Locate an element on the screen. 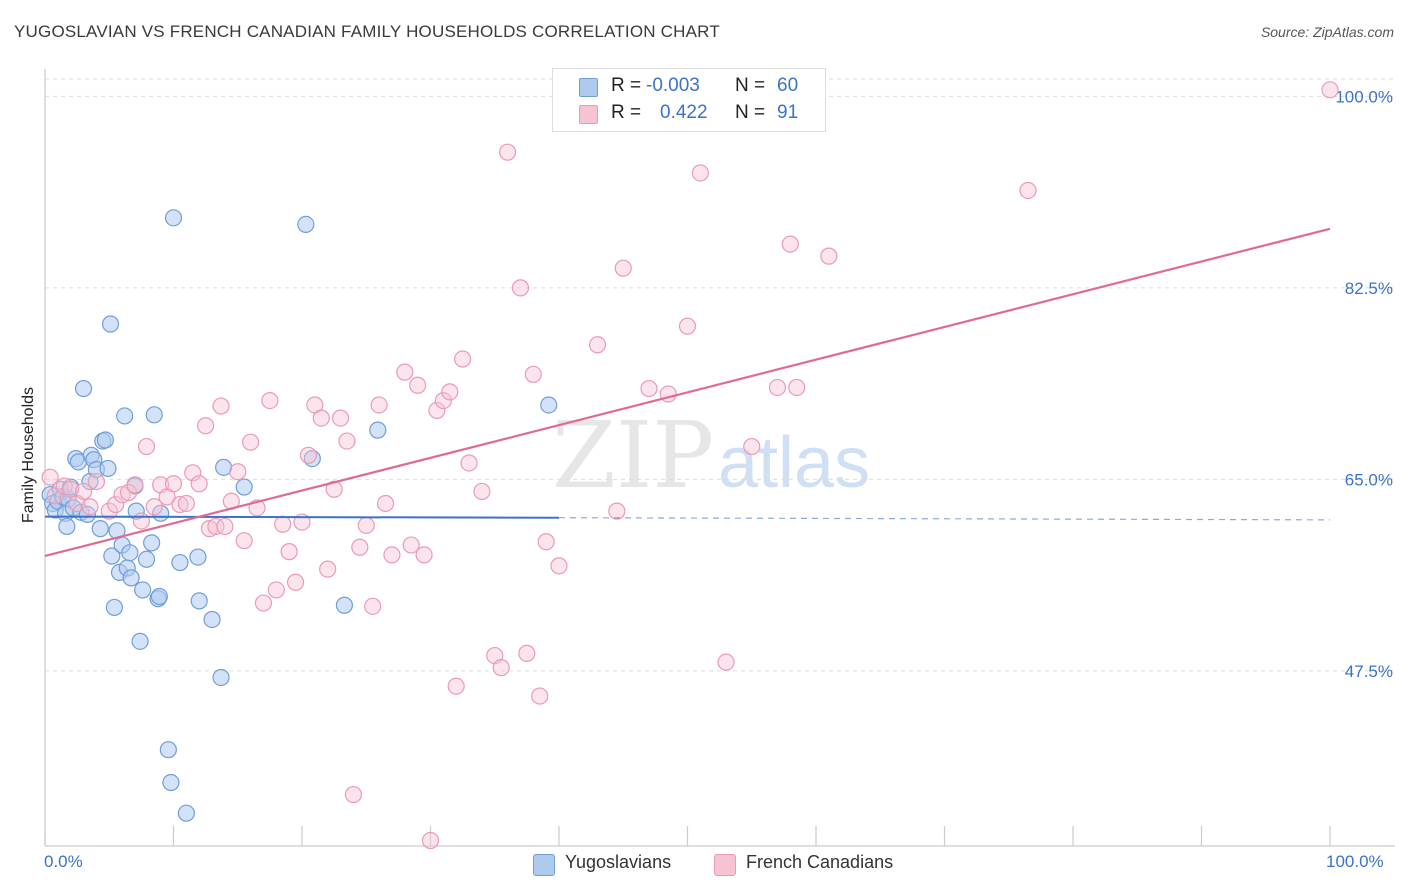  y-tick-label: 65.0% is located at coordinates (1369, 479).